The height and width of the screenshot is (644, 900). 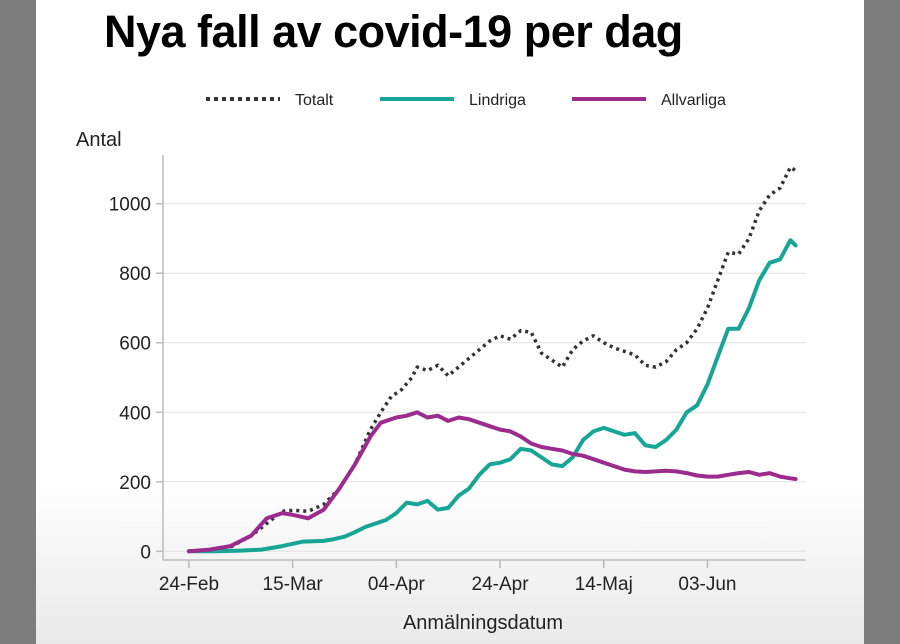 What do you see at coordinates (135, 483) in the screenshot?
I see `y-tick-label: 200` at bounding box center [135, 483].